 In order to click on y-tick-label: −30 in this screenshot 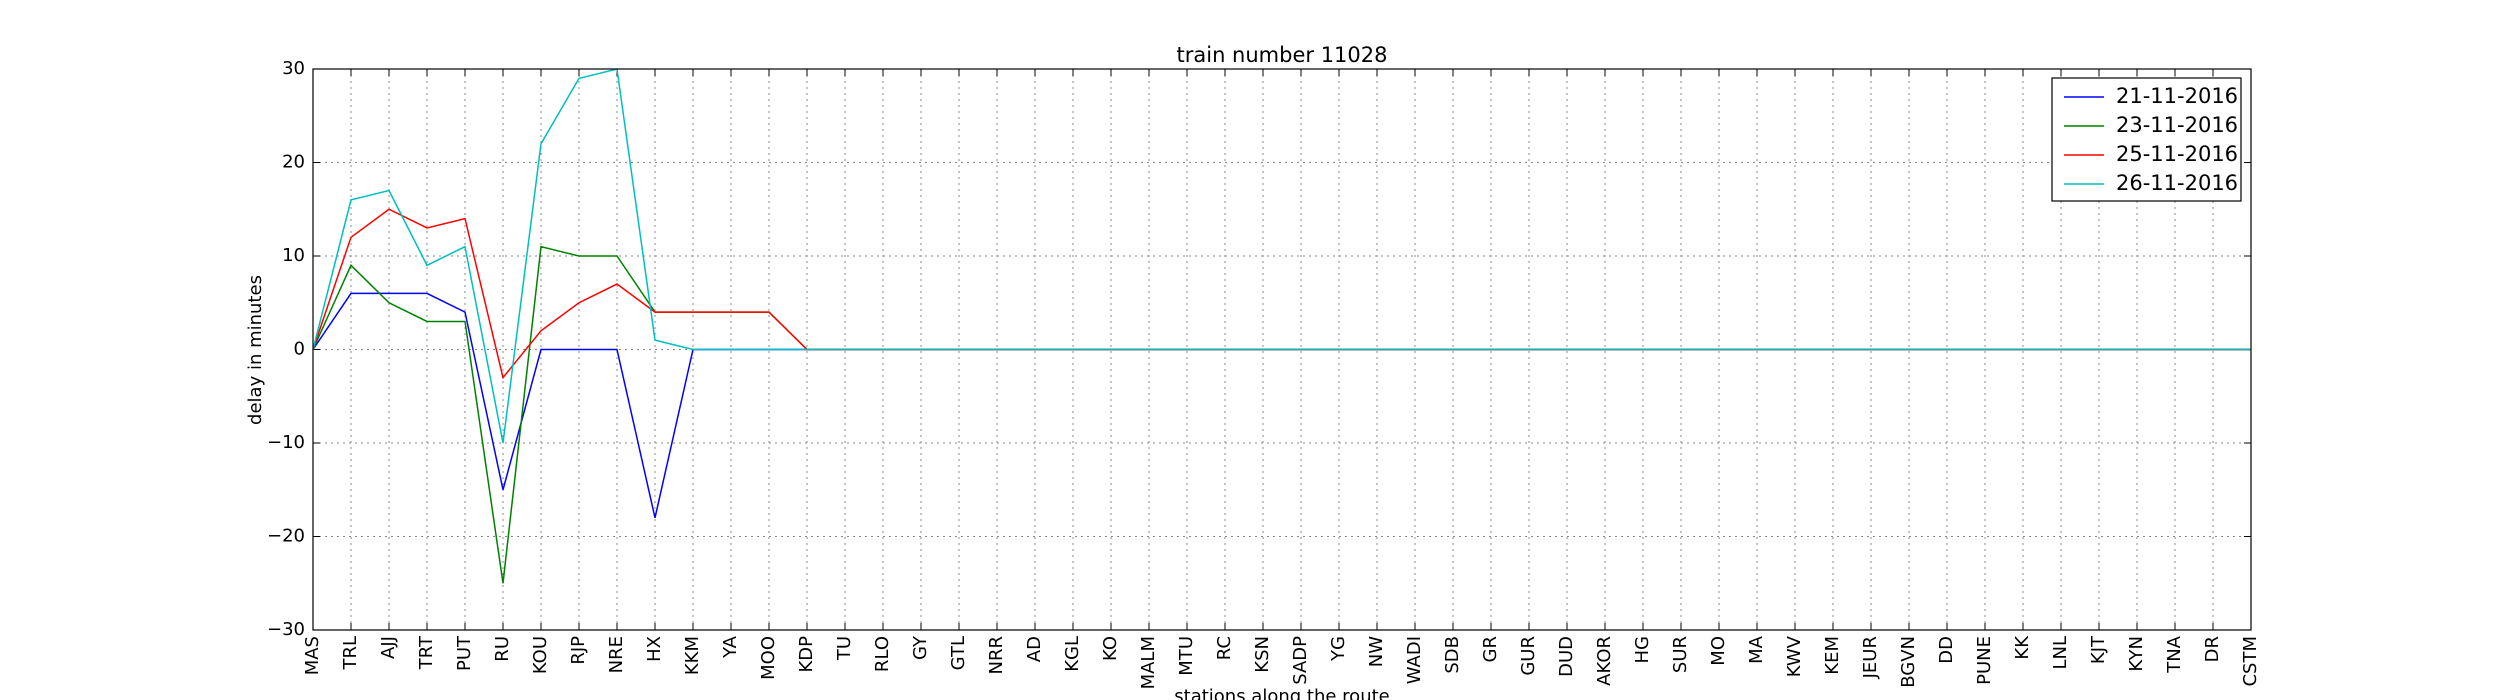, I will do `click(286, 629)`.